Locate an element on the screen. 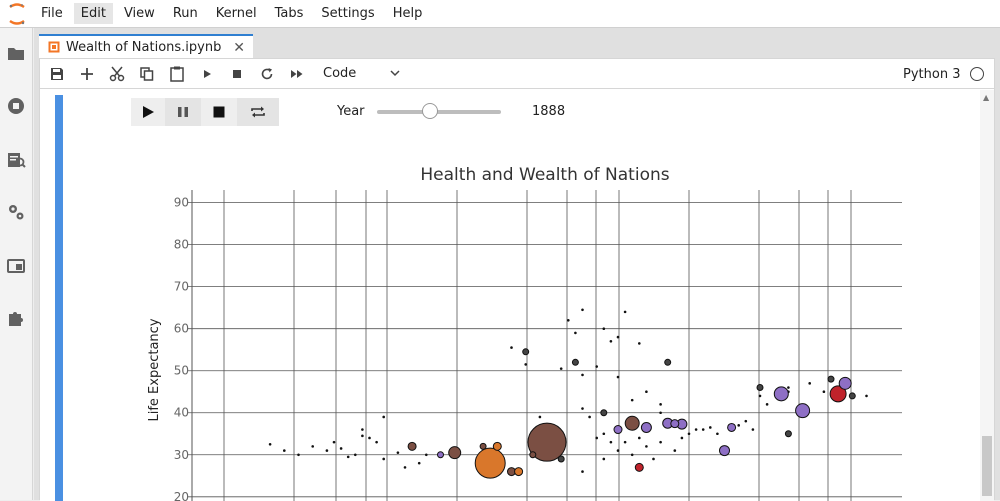  jupyter-logo-icon is located at coordinates (17, 14).